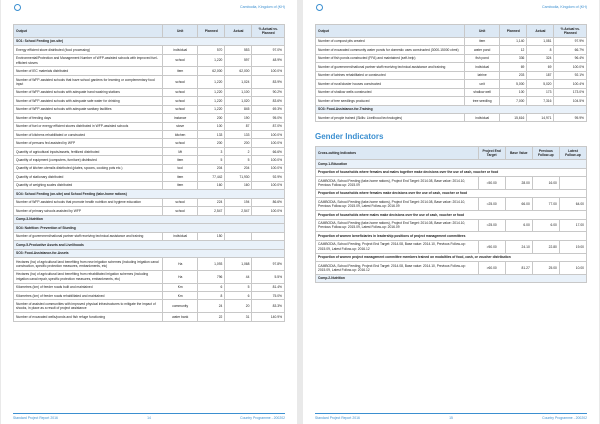 The height and width of the screenshot is (424, 600). I want to click on cell: 100, so click(513, 92).